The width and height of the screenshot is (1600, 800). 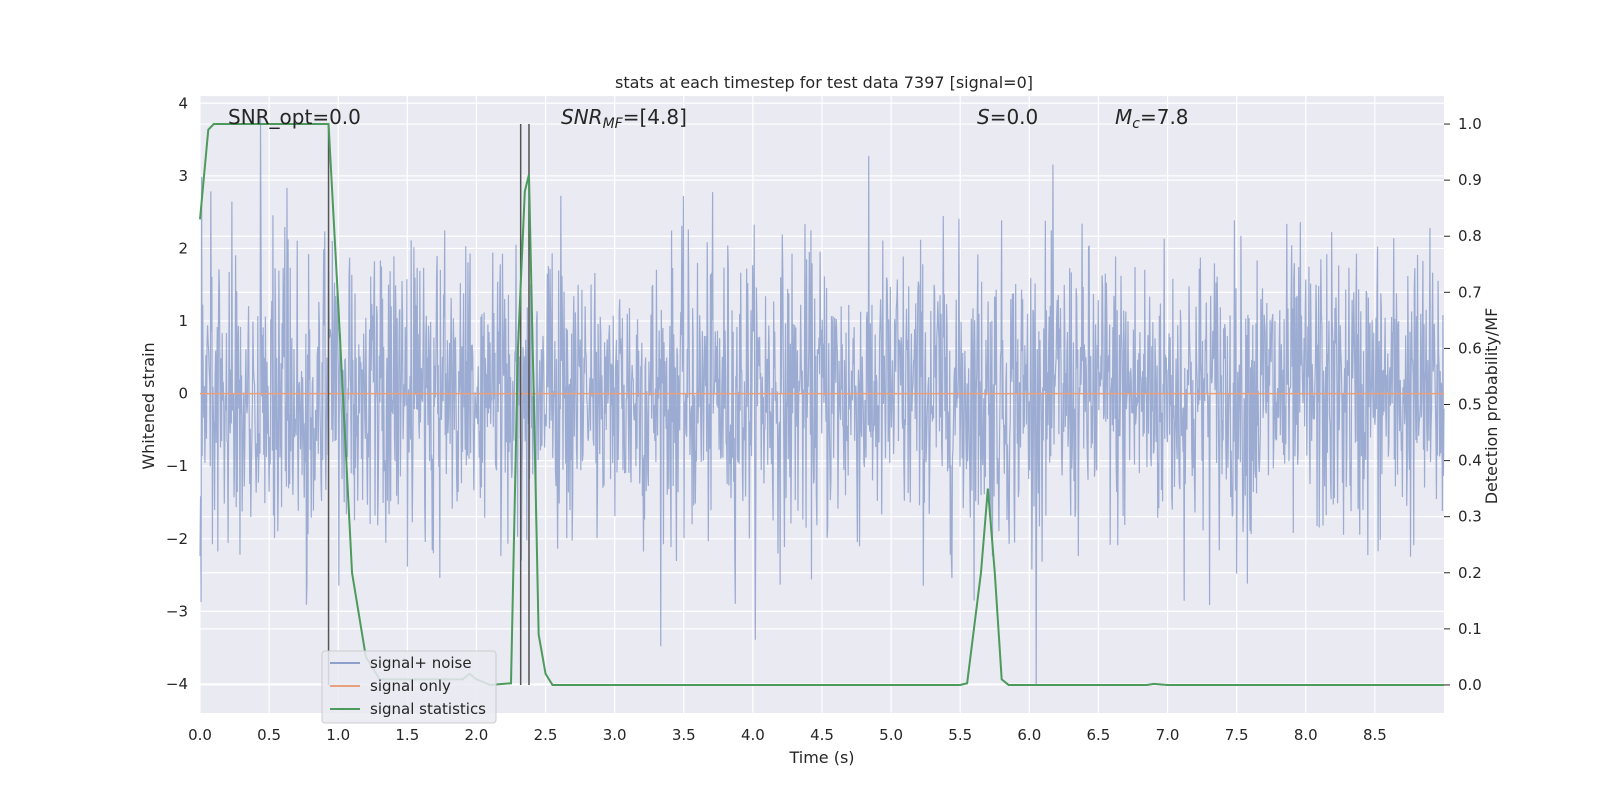 I want to click on x-tick-label: 7.0, so click(x=1168, y=735).